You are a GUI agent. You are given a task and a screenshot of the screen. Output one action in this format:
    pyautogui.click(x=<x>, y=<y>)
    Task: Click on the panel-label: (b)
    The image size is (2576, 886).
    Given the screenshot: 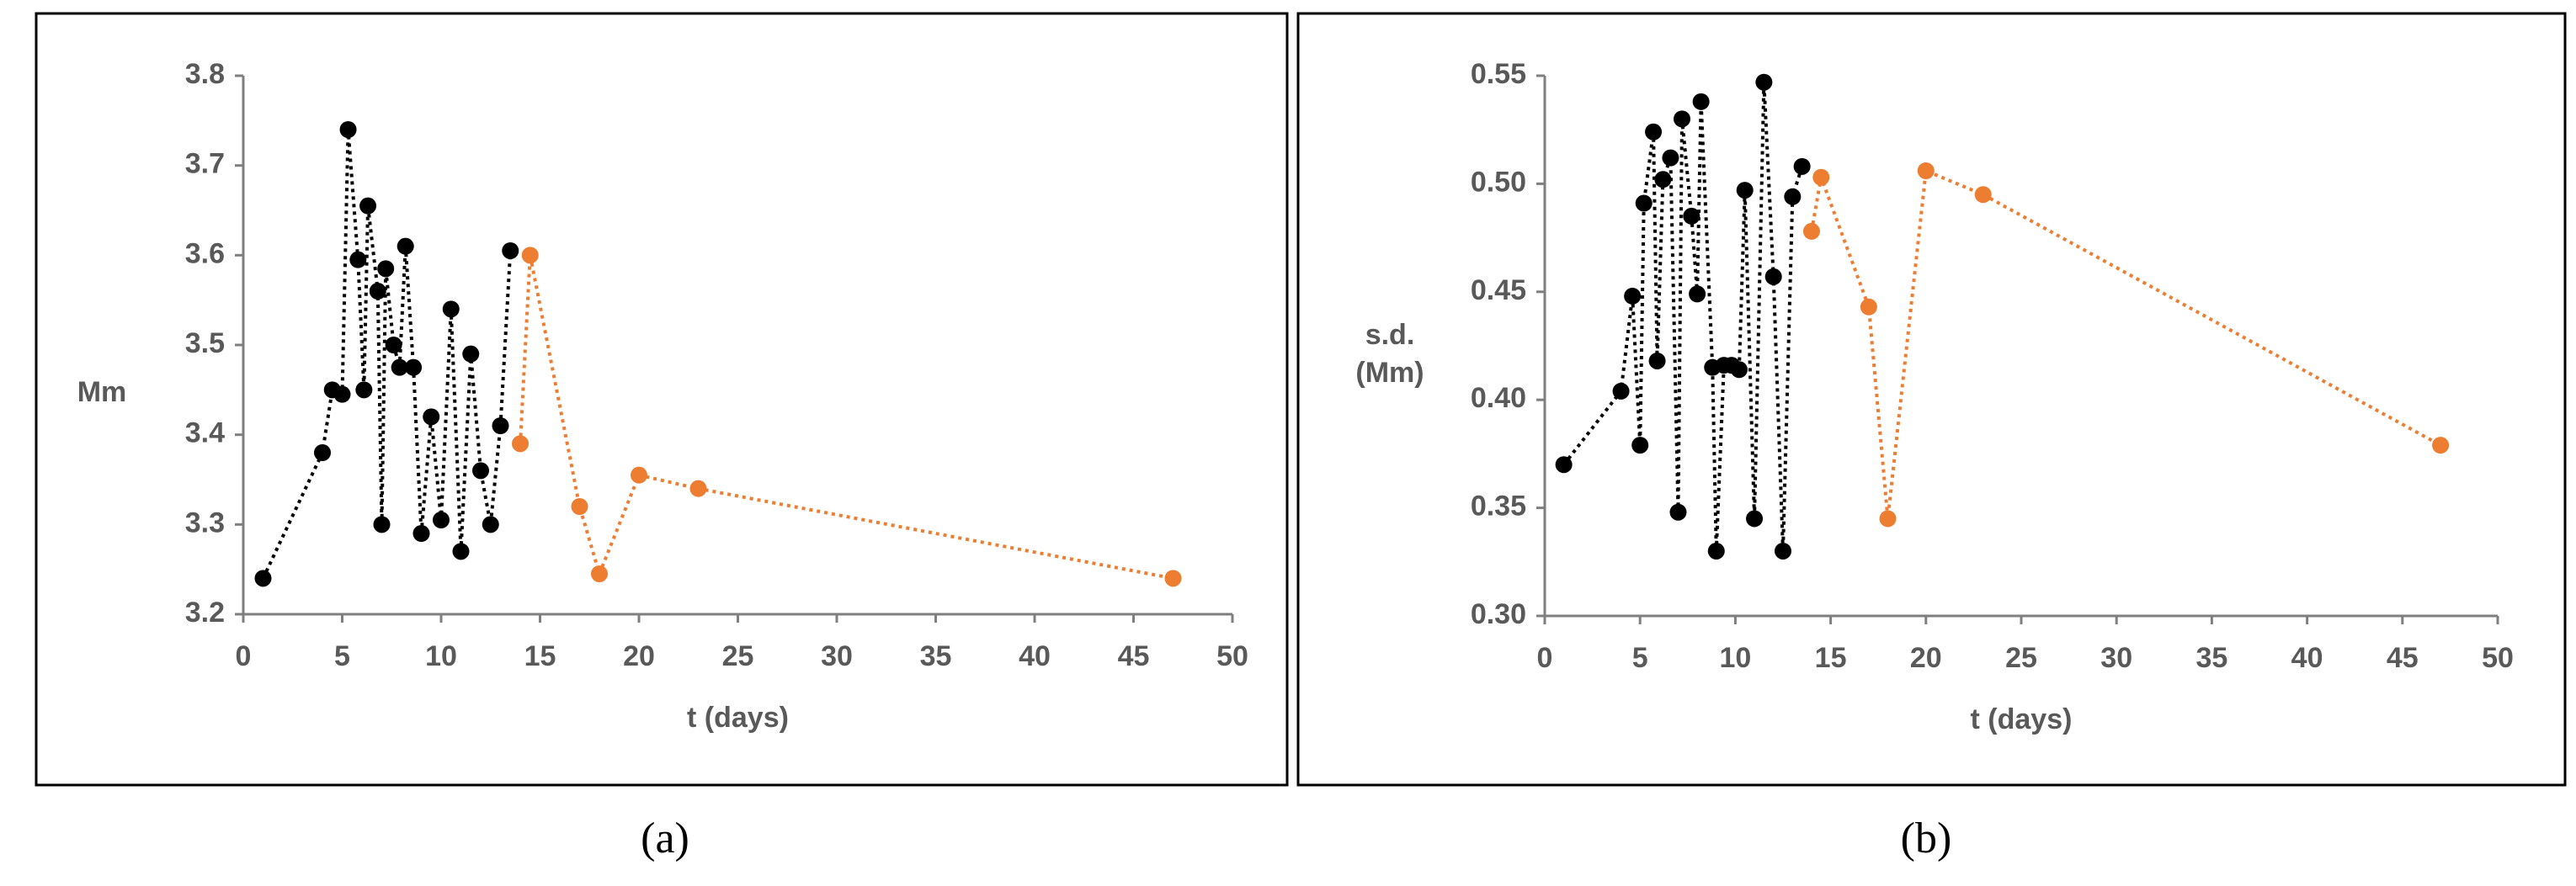 What is the action you would take?
    pyautogui.click(x=1927, y=838)
    